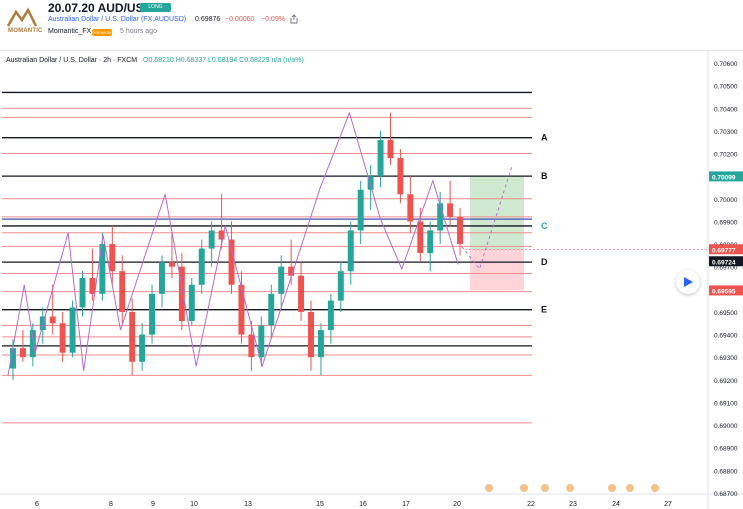 The image size is (743, 509). Describe the element at coordinates (25, 31) in the screenshot. I see `logo-wordmark: MOMANTIC` at that location.